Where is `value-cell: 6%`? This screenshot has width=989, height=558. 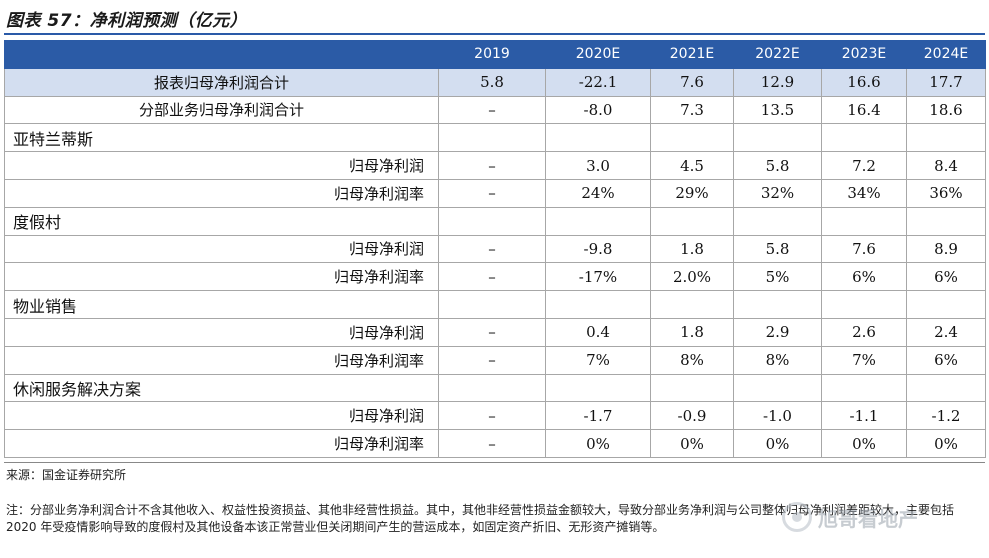
value-cell: 6% is located at coordinates (946, 277).